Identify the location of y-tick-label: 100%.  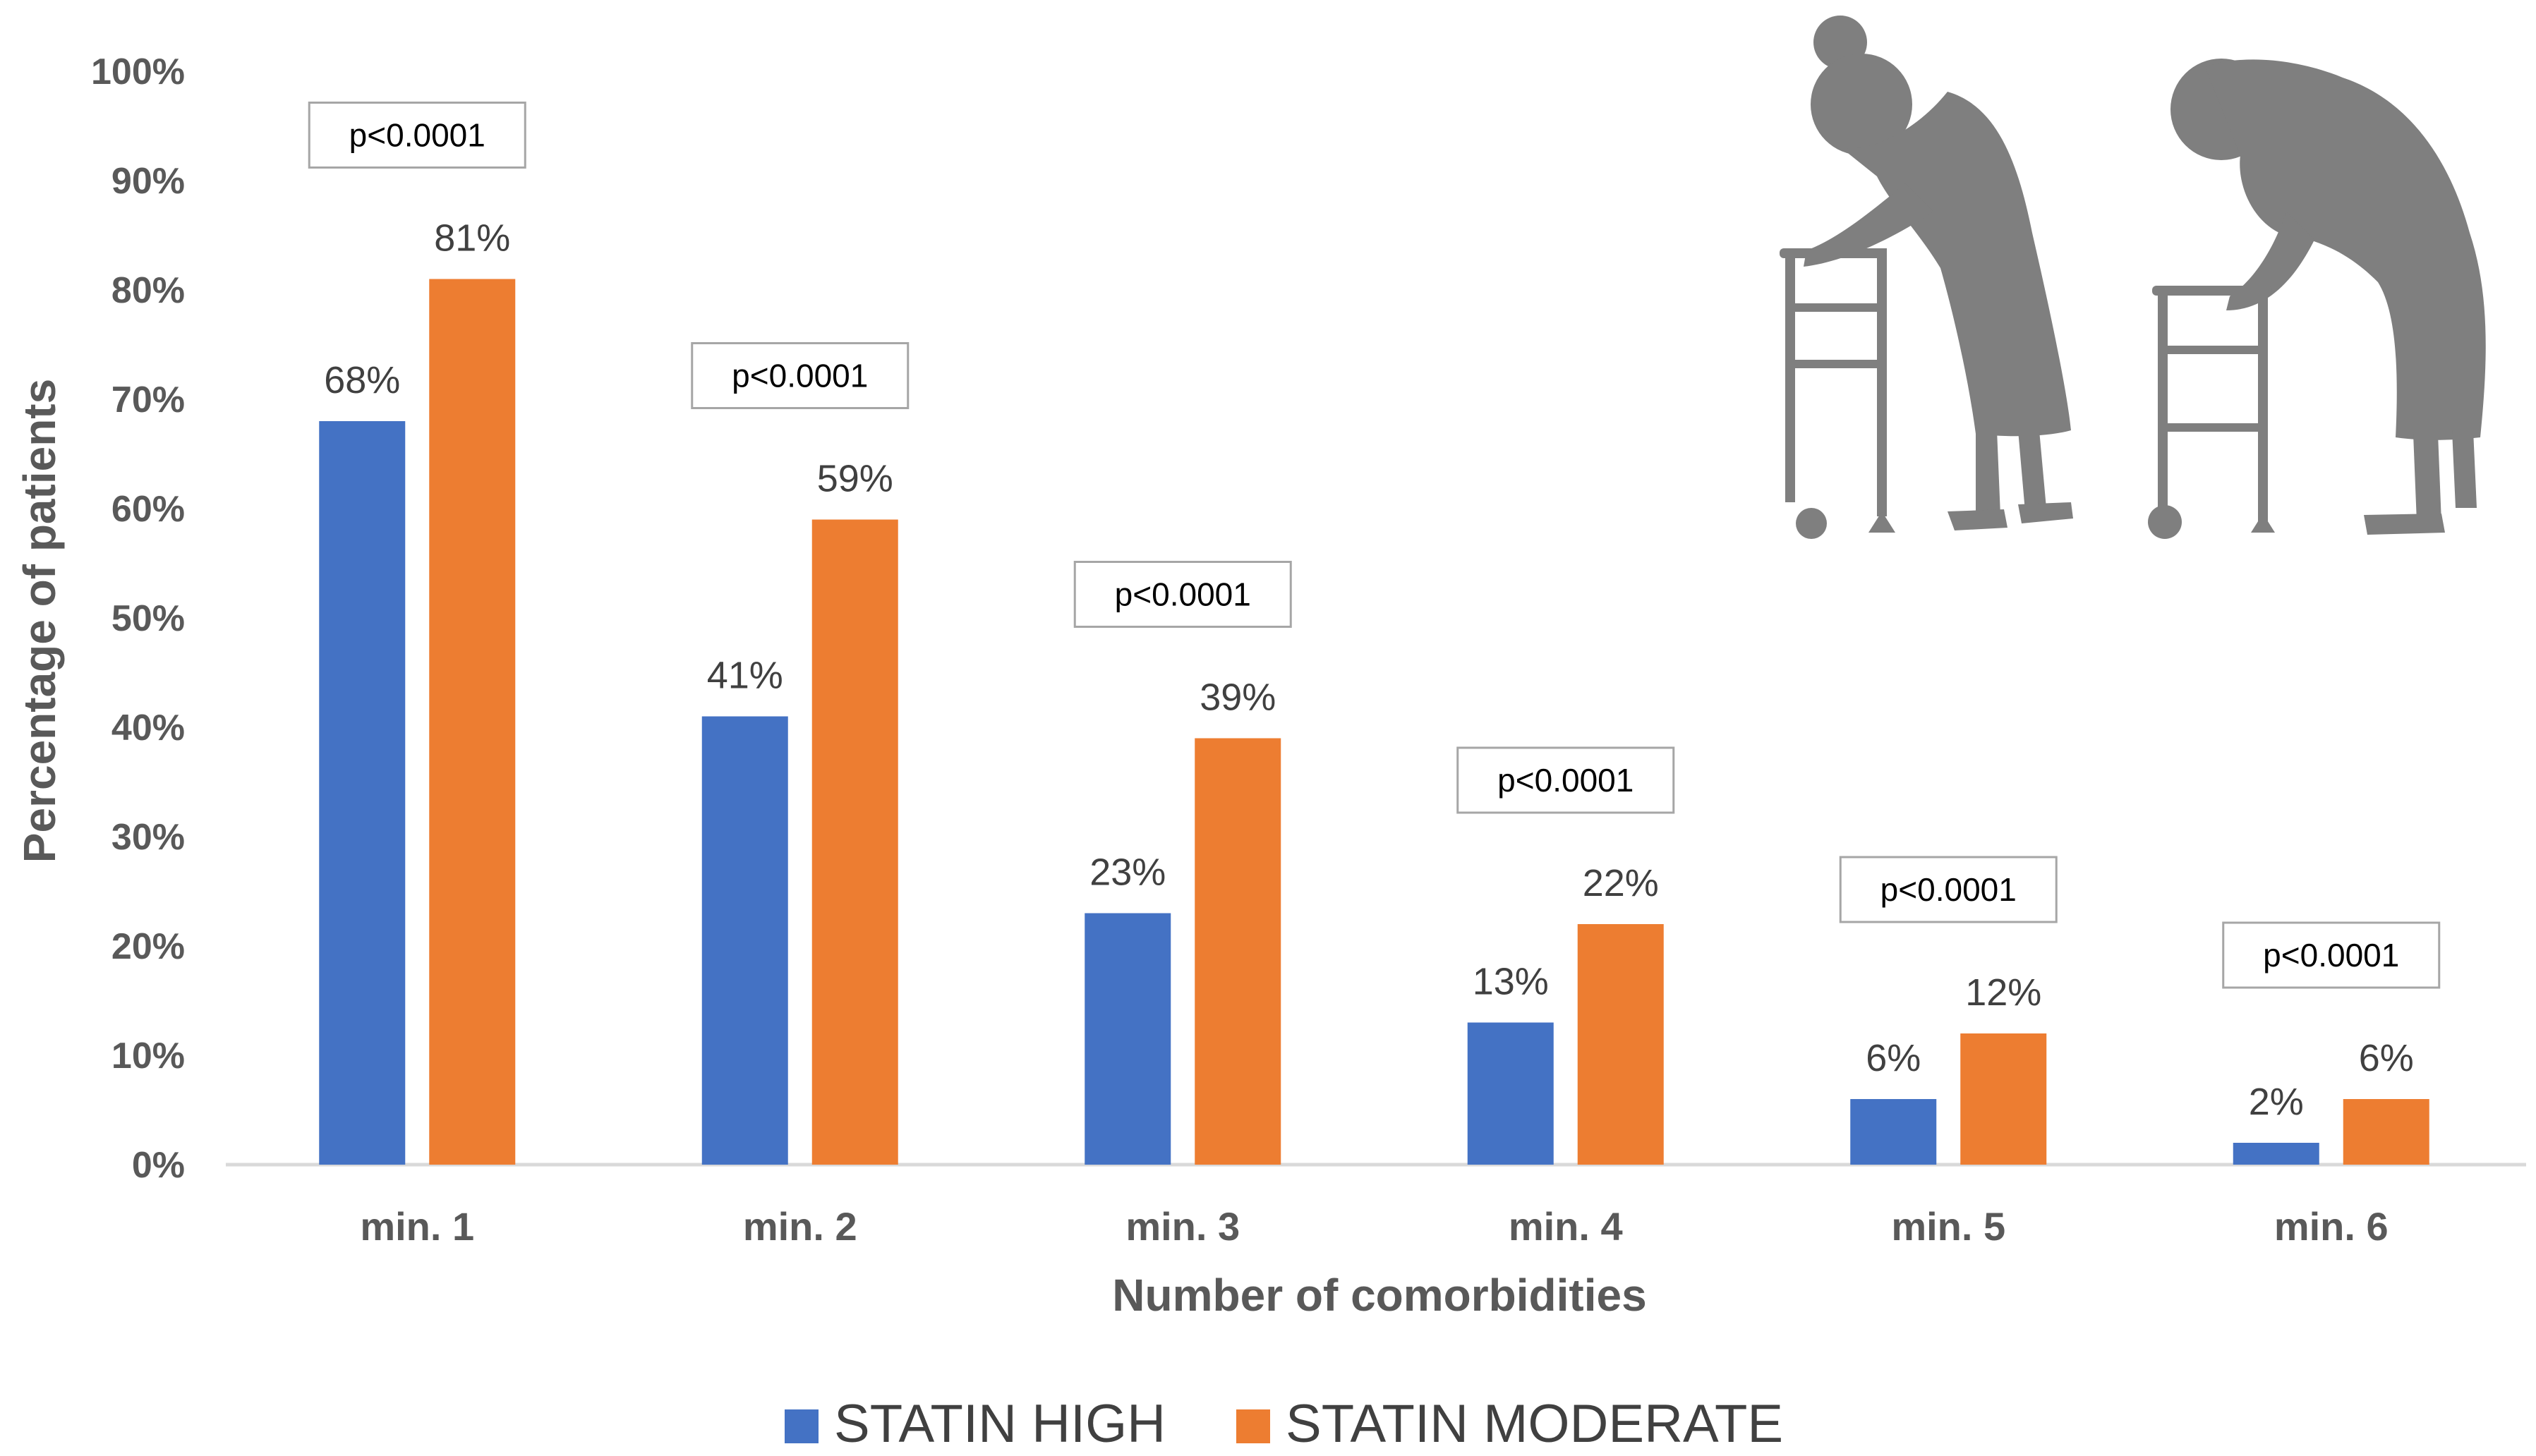
(138, 71).